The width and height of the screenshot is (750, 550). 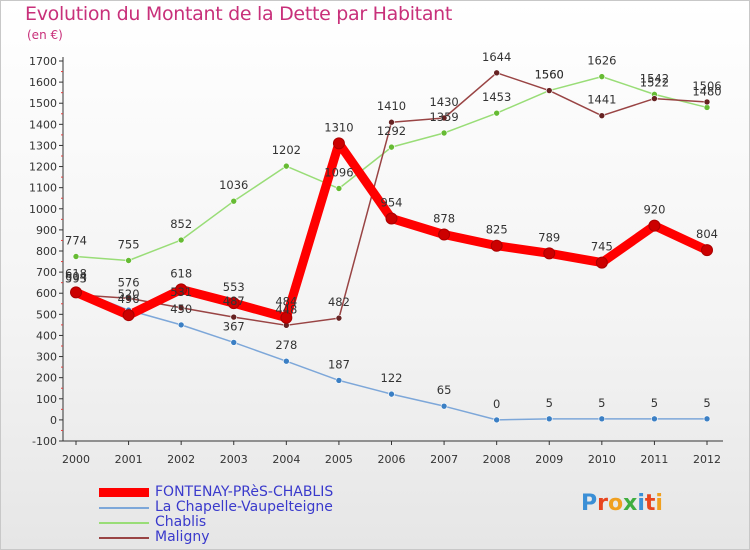 I want to click on y-tick-label: 1000, so click(x=43, y=209).